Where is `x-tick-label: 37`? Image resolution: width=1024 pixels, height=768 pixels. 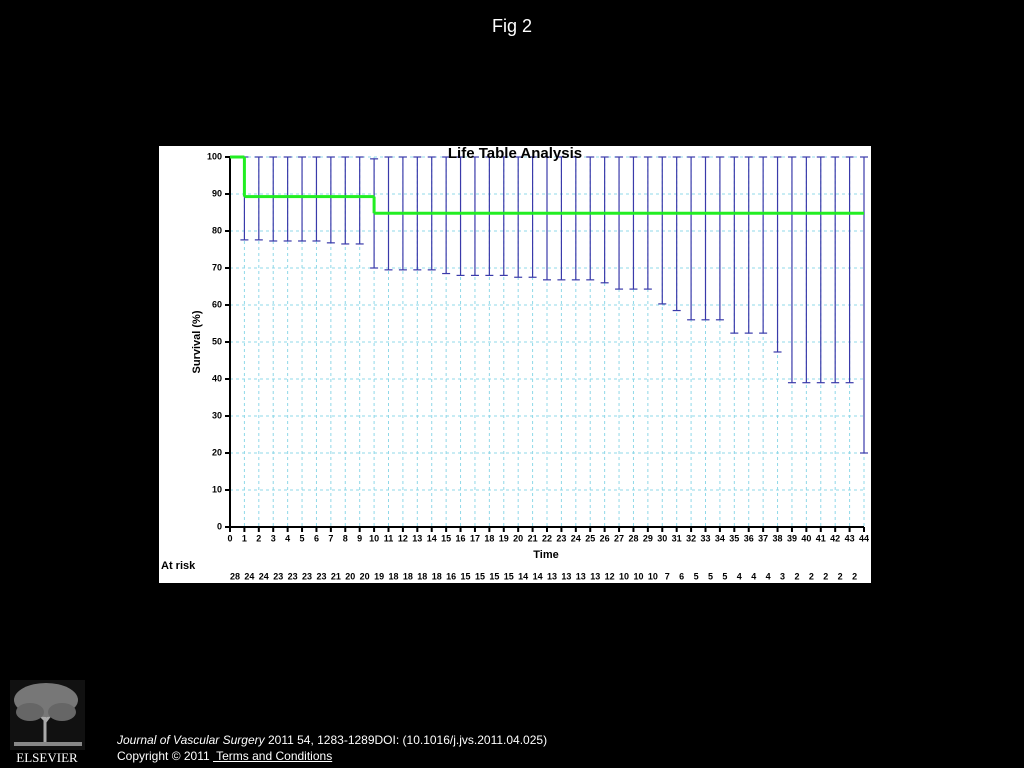
x-tick-label: 37 is located at coordinates (763, 538).